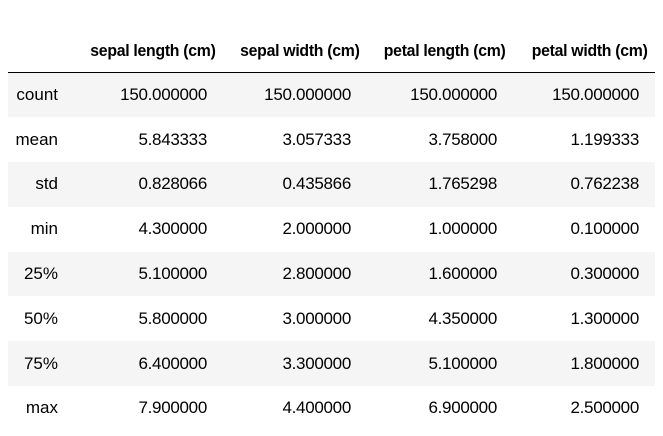 The width and height of the screenshot is (663, 436). I want to click on table-cell: 4.400000, so click(316, 408).